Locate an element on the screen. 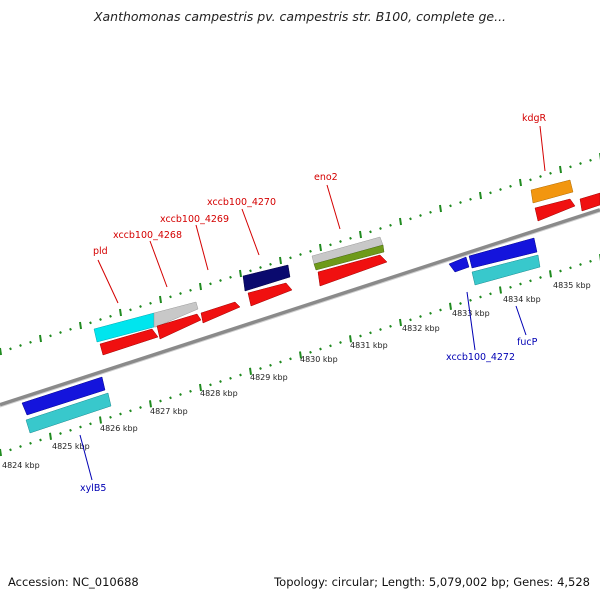  label-xccb100_4268: xccb100_4268 is located at coordinates (147, 235).